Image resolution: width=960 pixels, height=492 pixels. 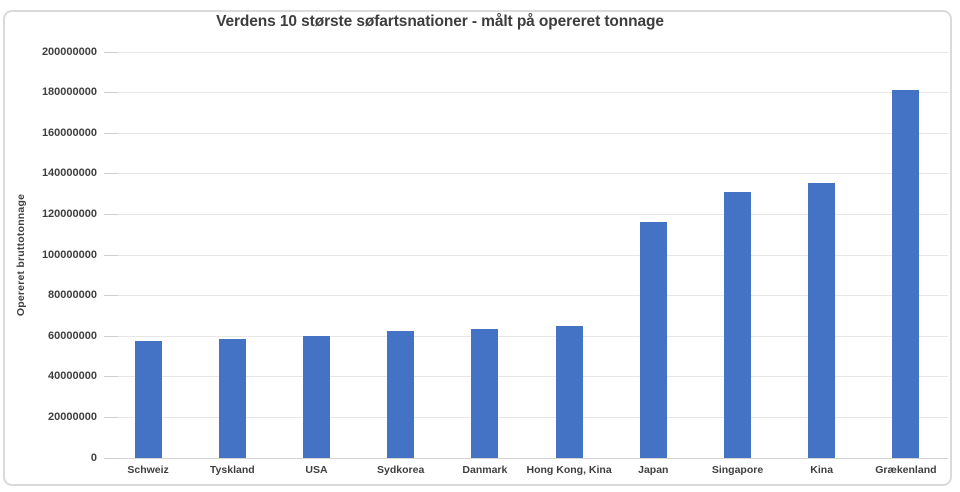 What do you see at coordinates (93, 457) in the screenshot?
I see `y-tick-label: 0` at bounding box center [93, 457].